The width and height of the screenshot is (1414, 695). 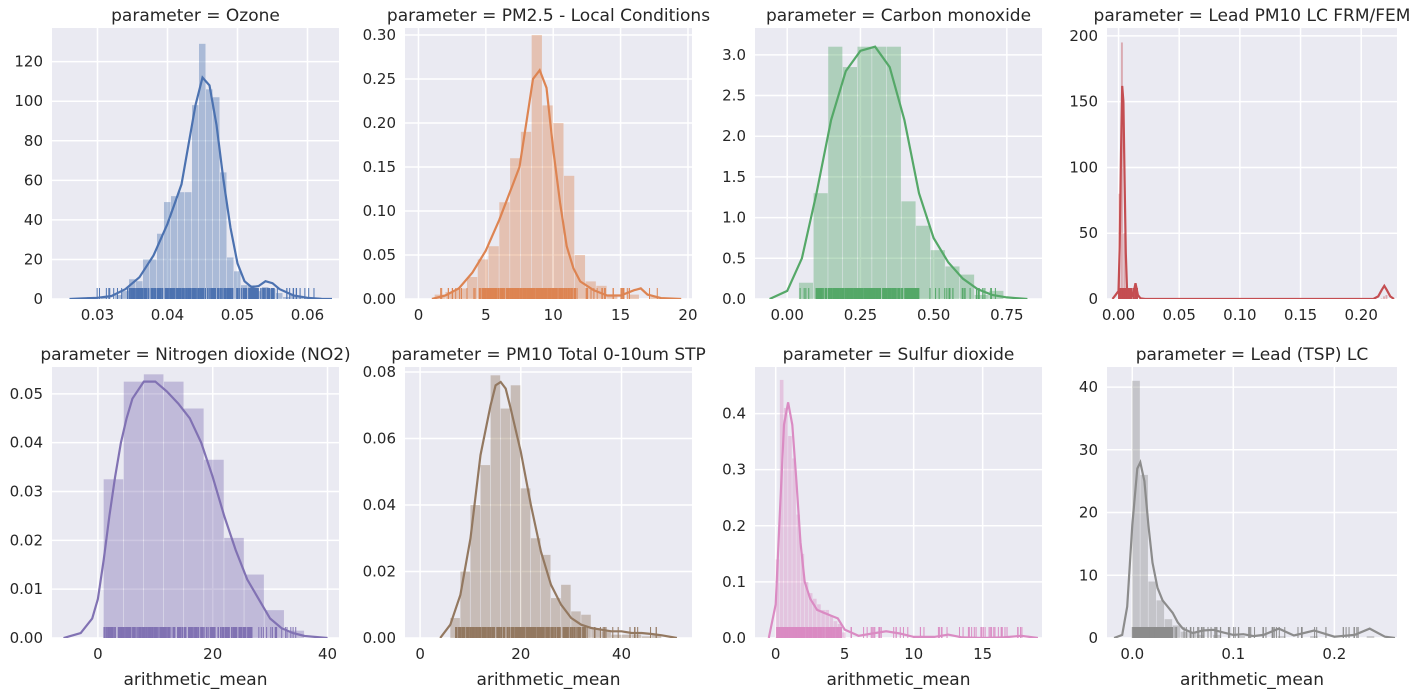 I want to click on x-tick-label: 0.03, so click(x=97, y=315).